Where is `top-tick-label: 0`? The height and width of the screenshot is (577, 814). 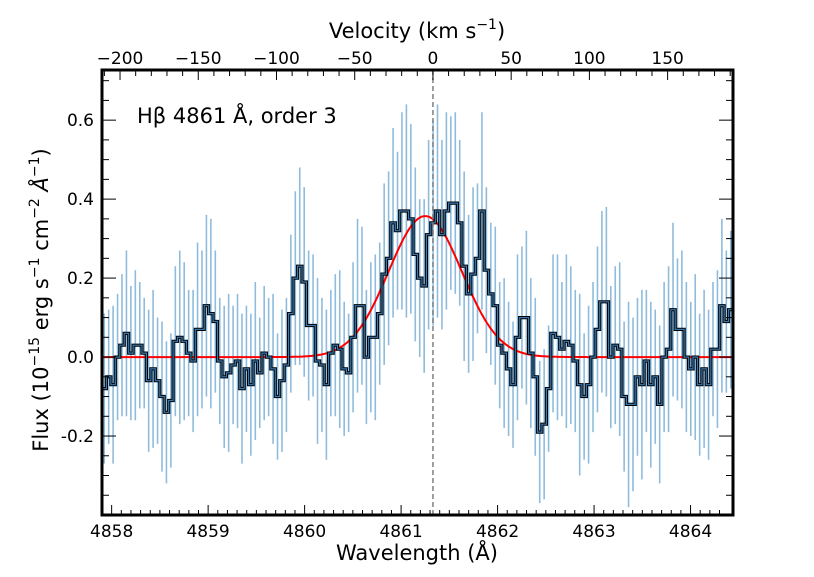 top-tick-label: 0 is located at coordinates (433, 59).